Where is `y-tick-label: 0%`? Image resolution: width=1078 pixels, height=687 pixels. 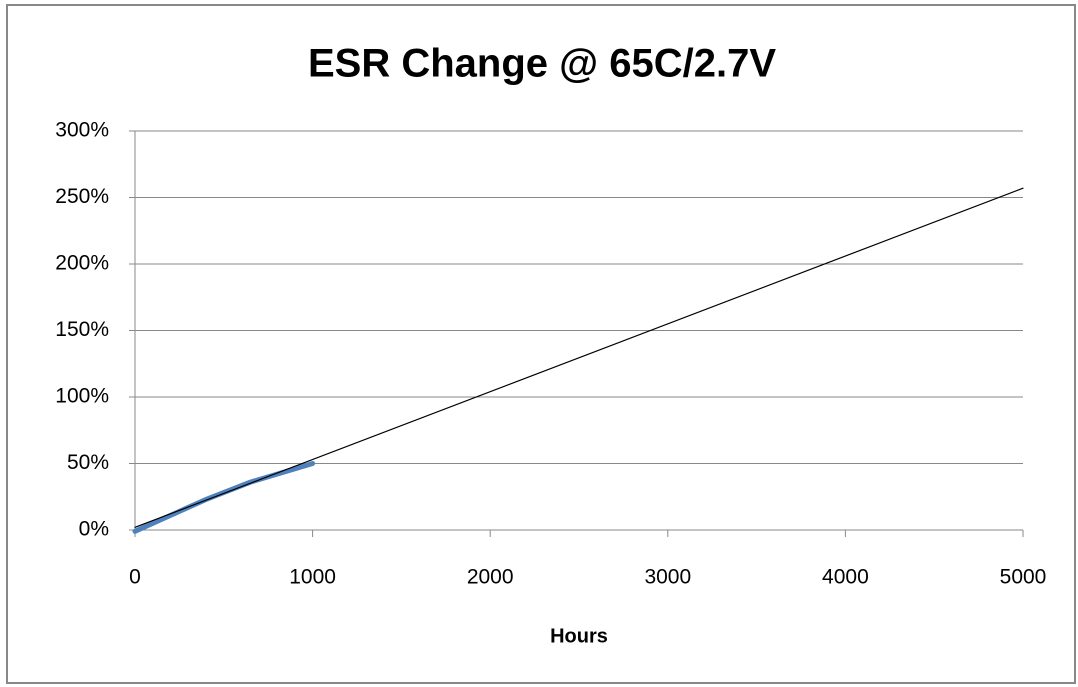 y-tick-label: 0% is located at coordinates (94, 529).